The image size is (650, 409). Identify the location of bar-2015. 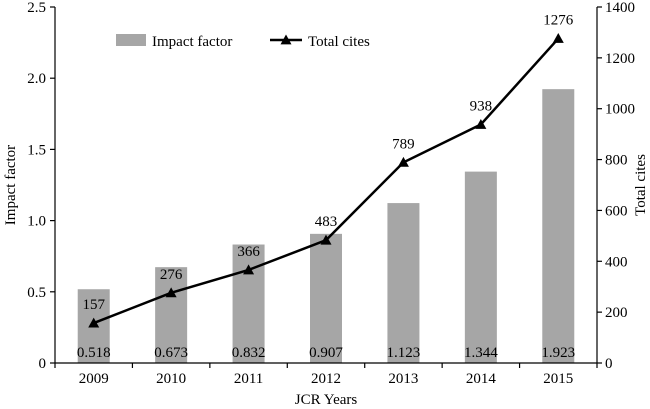
(558, 226).